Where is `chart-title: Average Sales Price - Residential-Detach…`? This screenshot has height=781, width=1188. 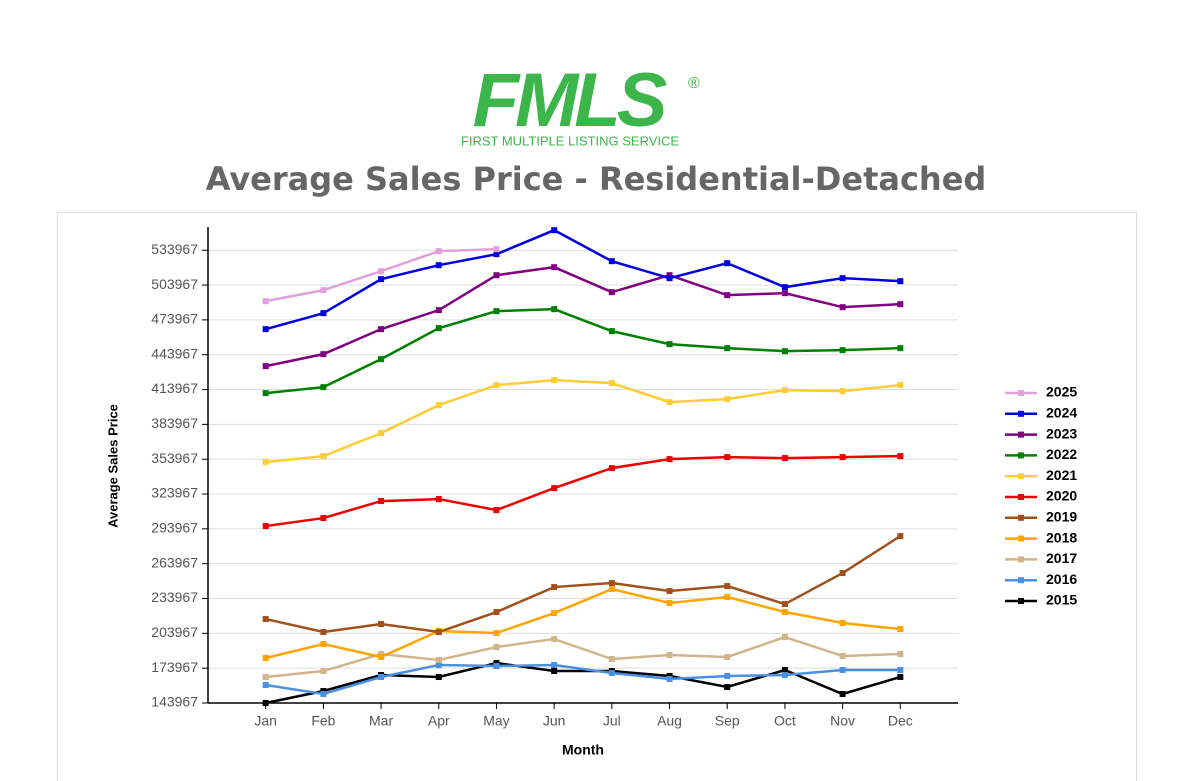
chart-title: Average Sales Price - Residential-Detach… is located at coordinates (596, 179).